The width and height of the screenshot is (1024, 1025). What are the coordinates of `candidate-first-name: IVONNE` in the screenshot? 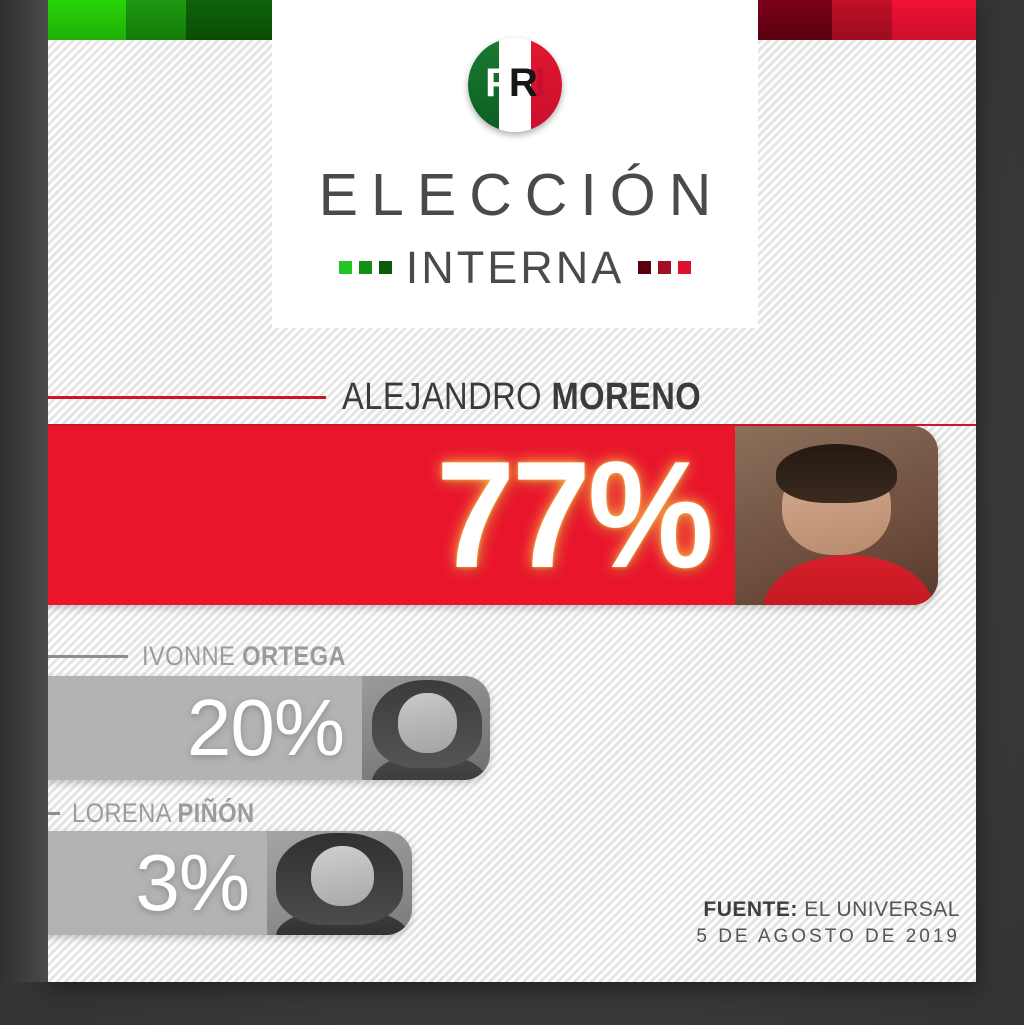 It's located at (192, 656).